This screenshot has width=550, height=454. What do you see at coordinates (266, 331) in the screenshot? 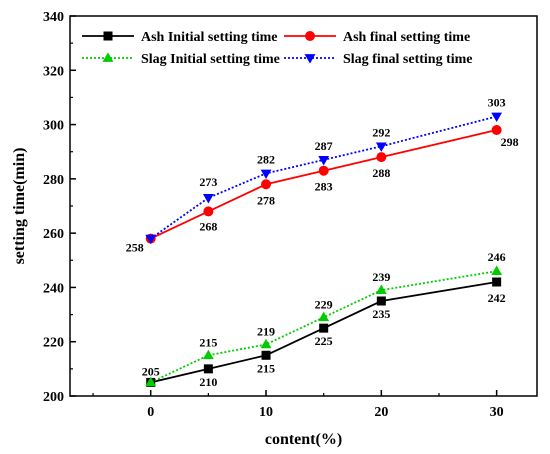
I see `slag-initial-data-label: 219` at bounding box center [266, 331].